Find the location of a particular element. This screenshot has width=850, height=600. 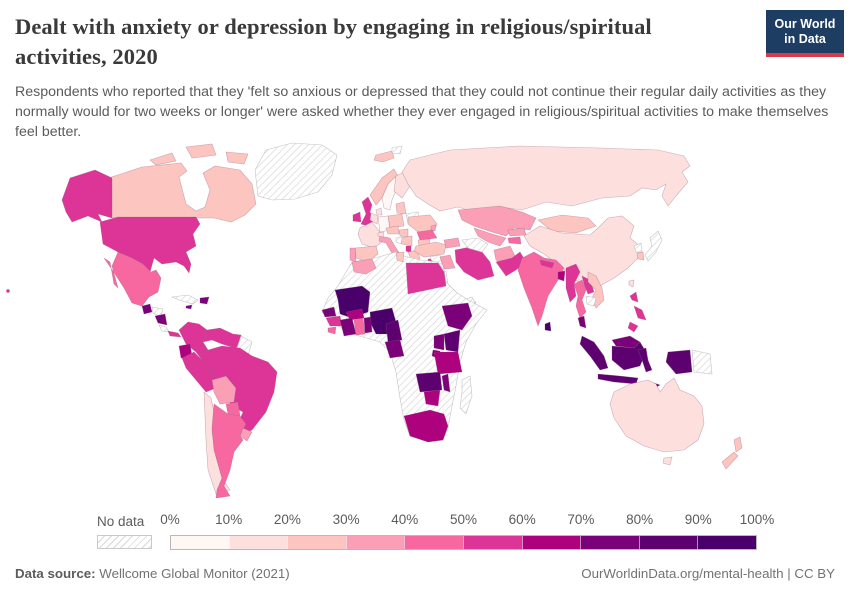

map-region-tasmania is located at coordinates (667, 461).